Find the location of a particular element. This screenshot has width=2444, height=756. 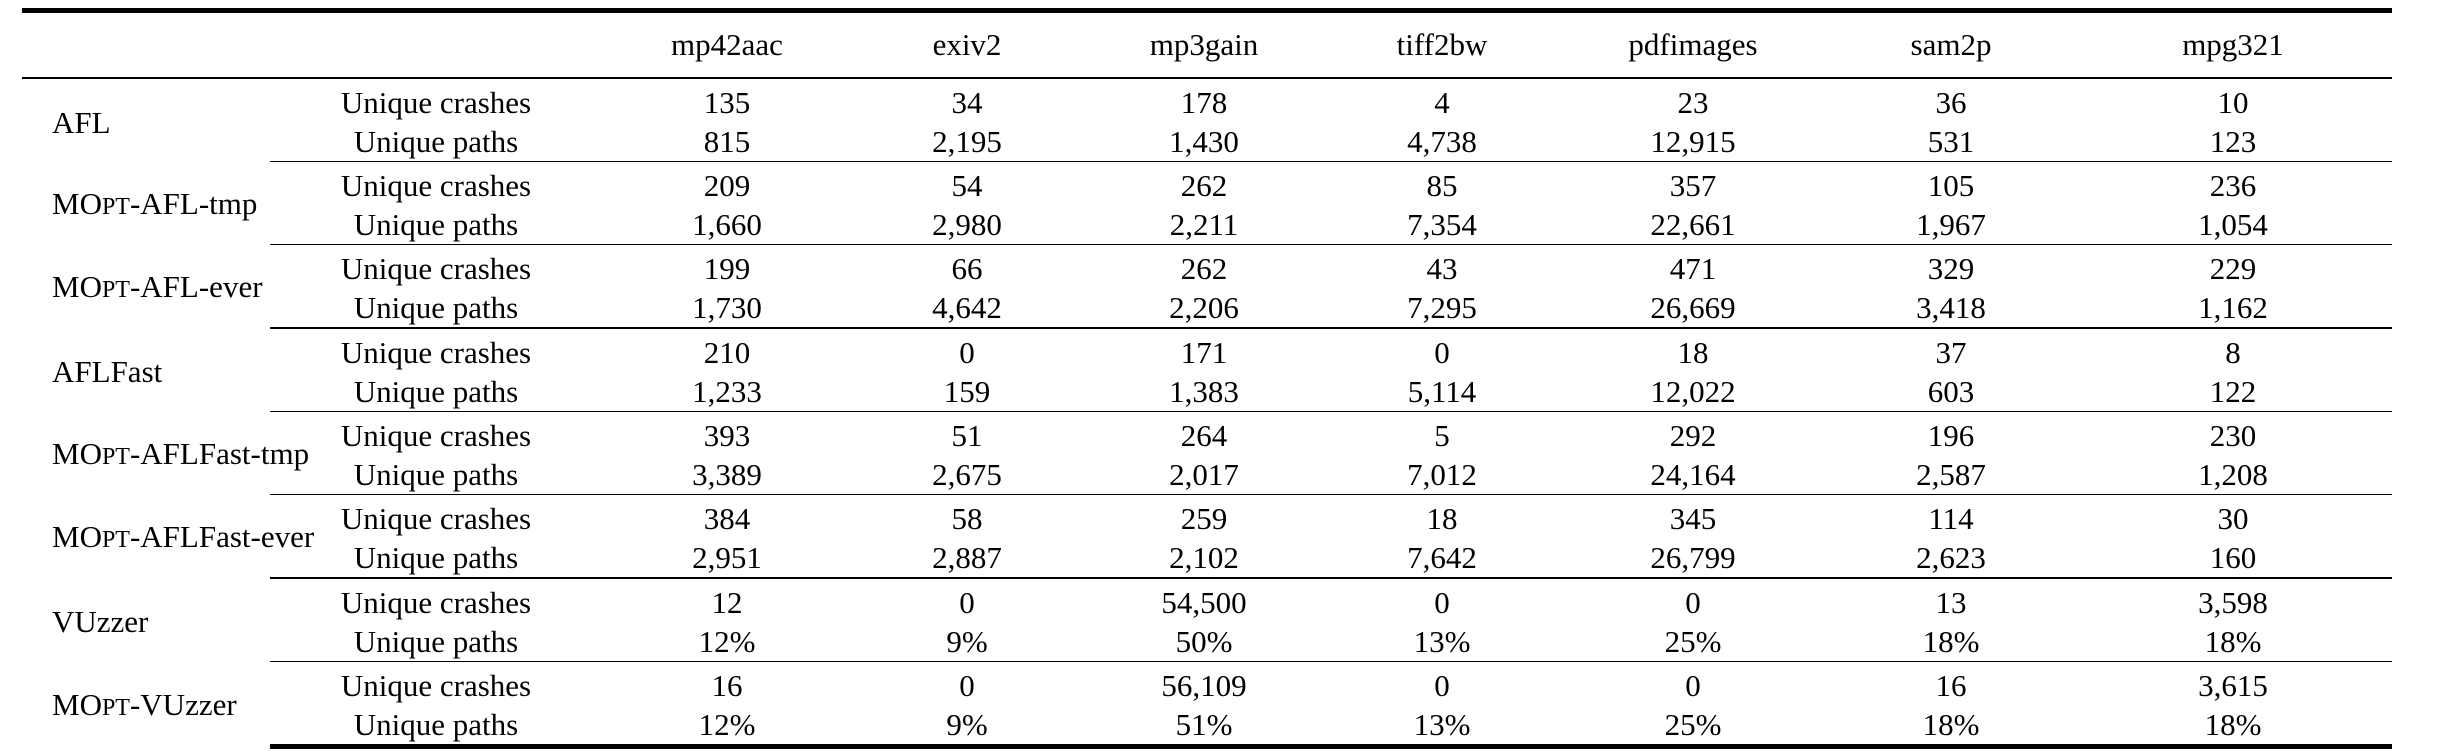

value-cell: 171 is located at coordinates (1204, 352).